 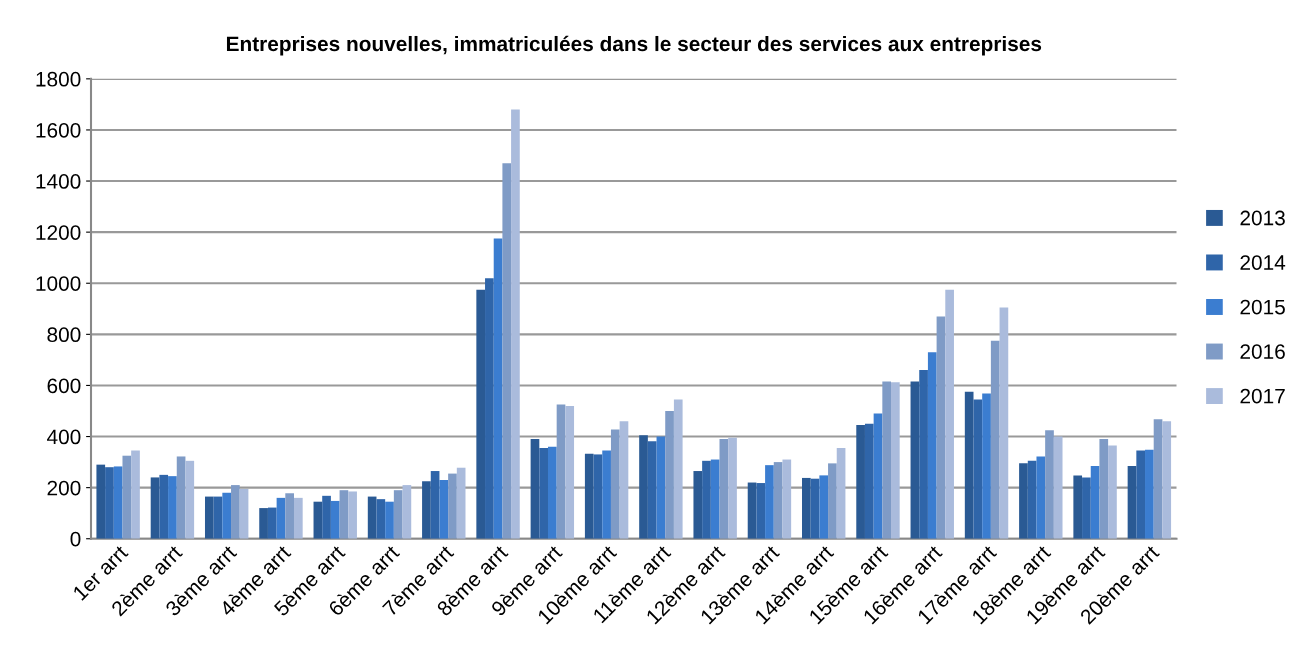 I want to click on legend-label: 2017, so click(x=1262, y=396).